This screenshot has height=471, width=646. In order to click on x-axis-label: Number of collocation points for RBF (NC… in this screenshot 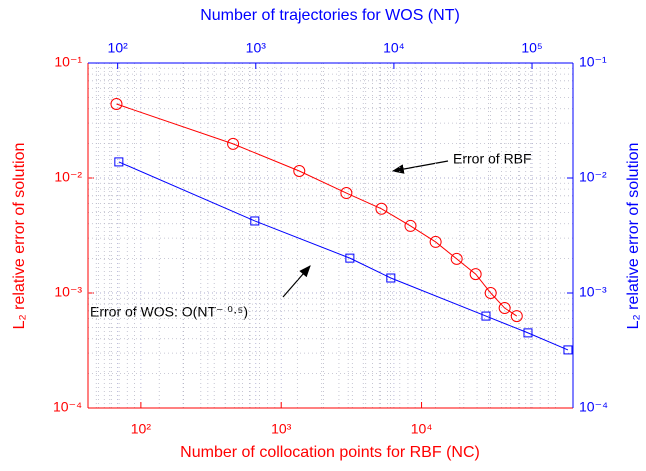, I will do `click(330, 452)`.